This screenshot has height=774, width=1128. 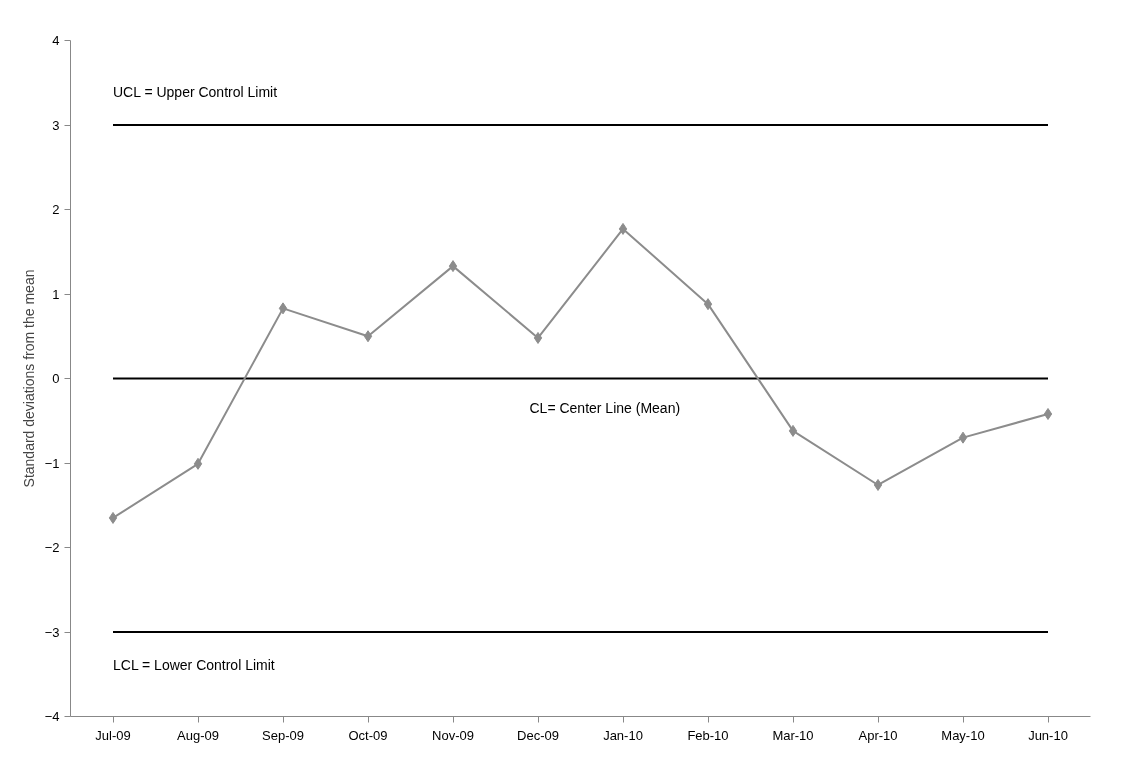 What do you see at coordinates (28, 378) in the screenshot?
I see `y-axis-title: Standard deviations from the mean` at bounding box center [28, 378].